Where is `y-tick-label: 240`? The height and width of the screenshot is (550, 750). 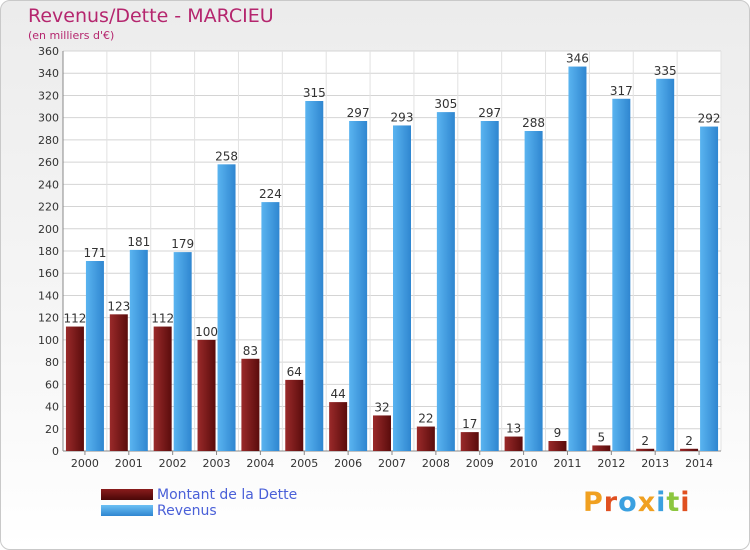 y-tick-label: 240 is located at coordinates (48, 184).